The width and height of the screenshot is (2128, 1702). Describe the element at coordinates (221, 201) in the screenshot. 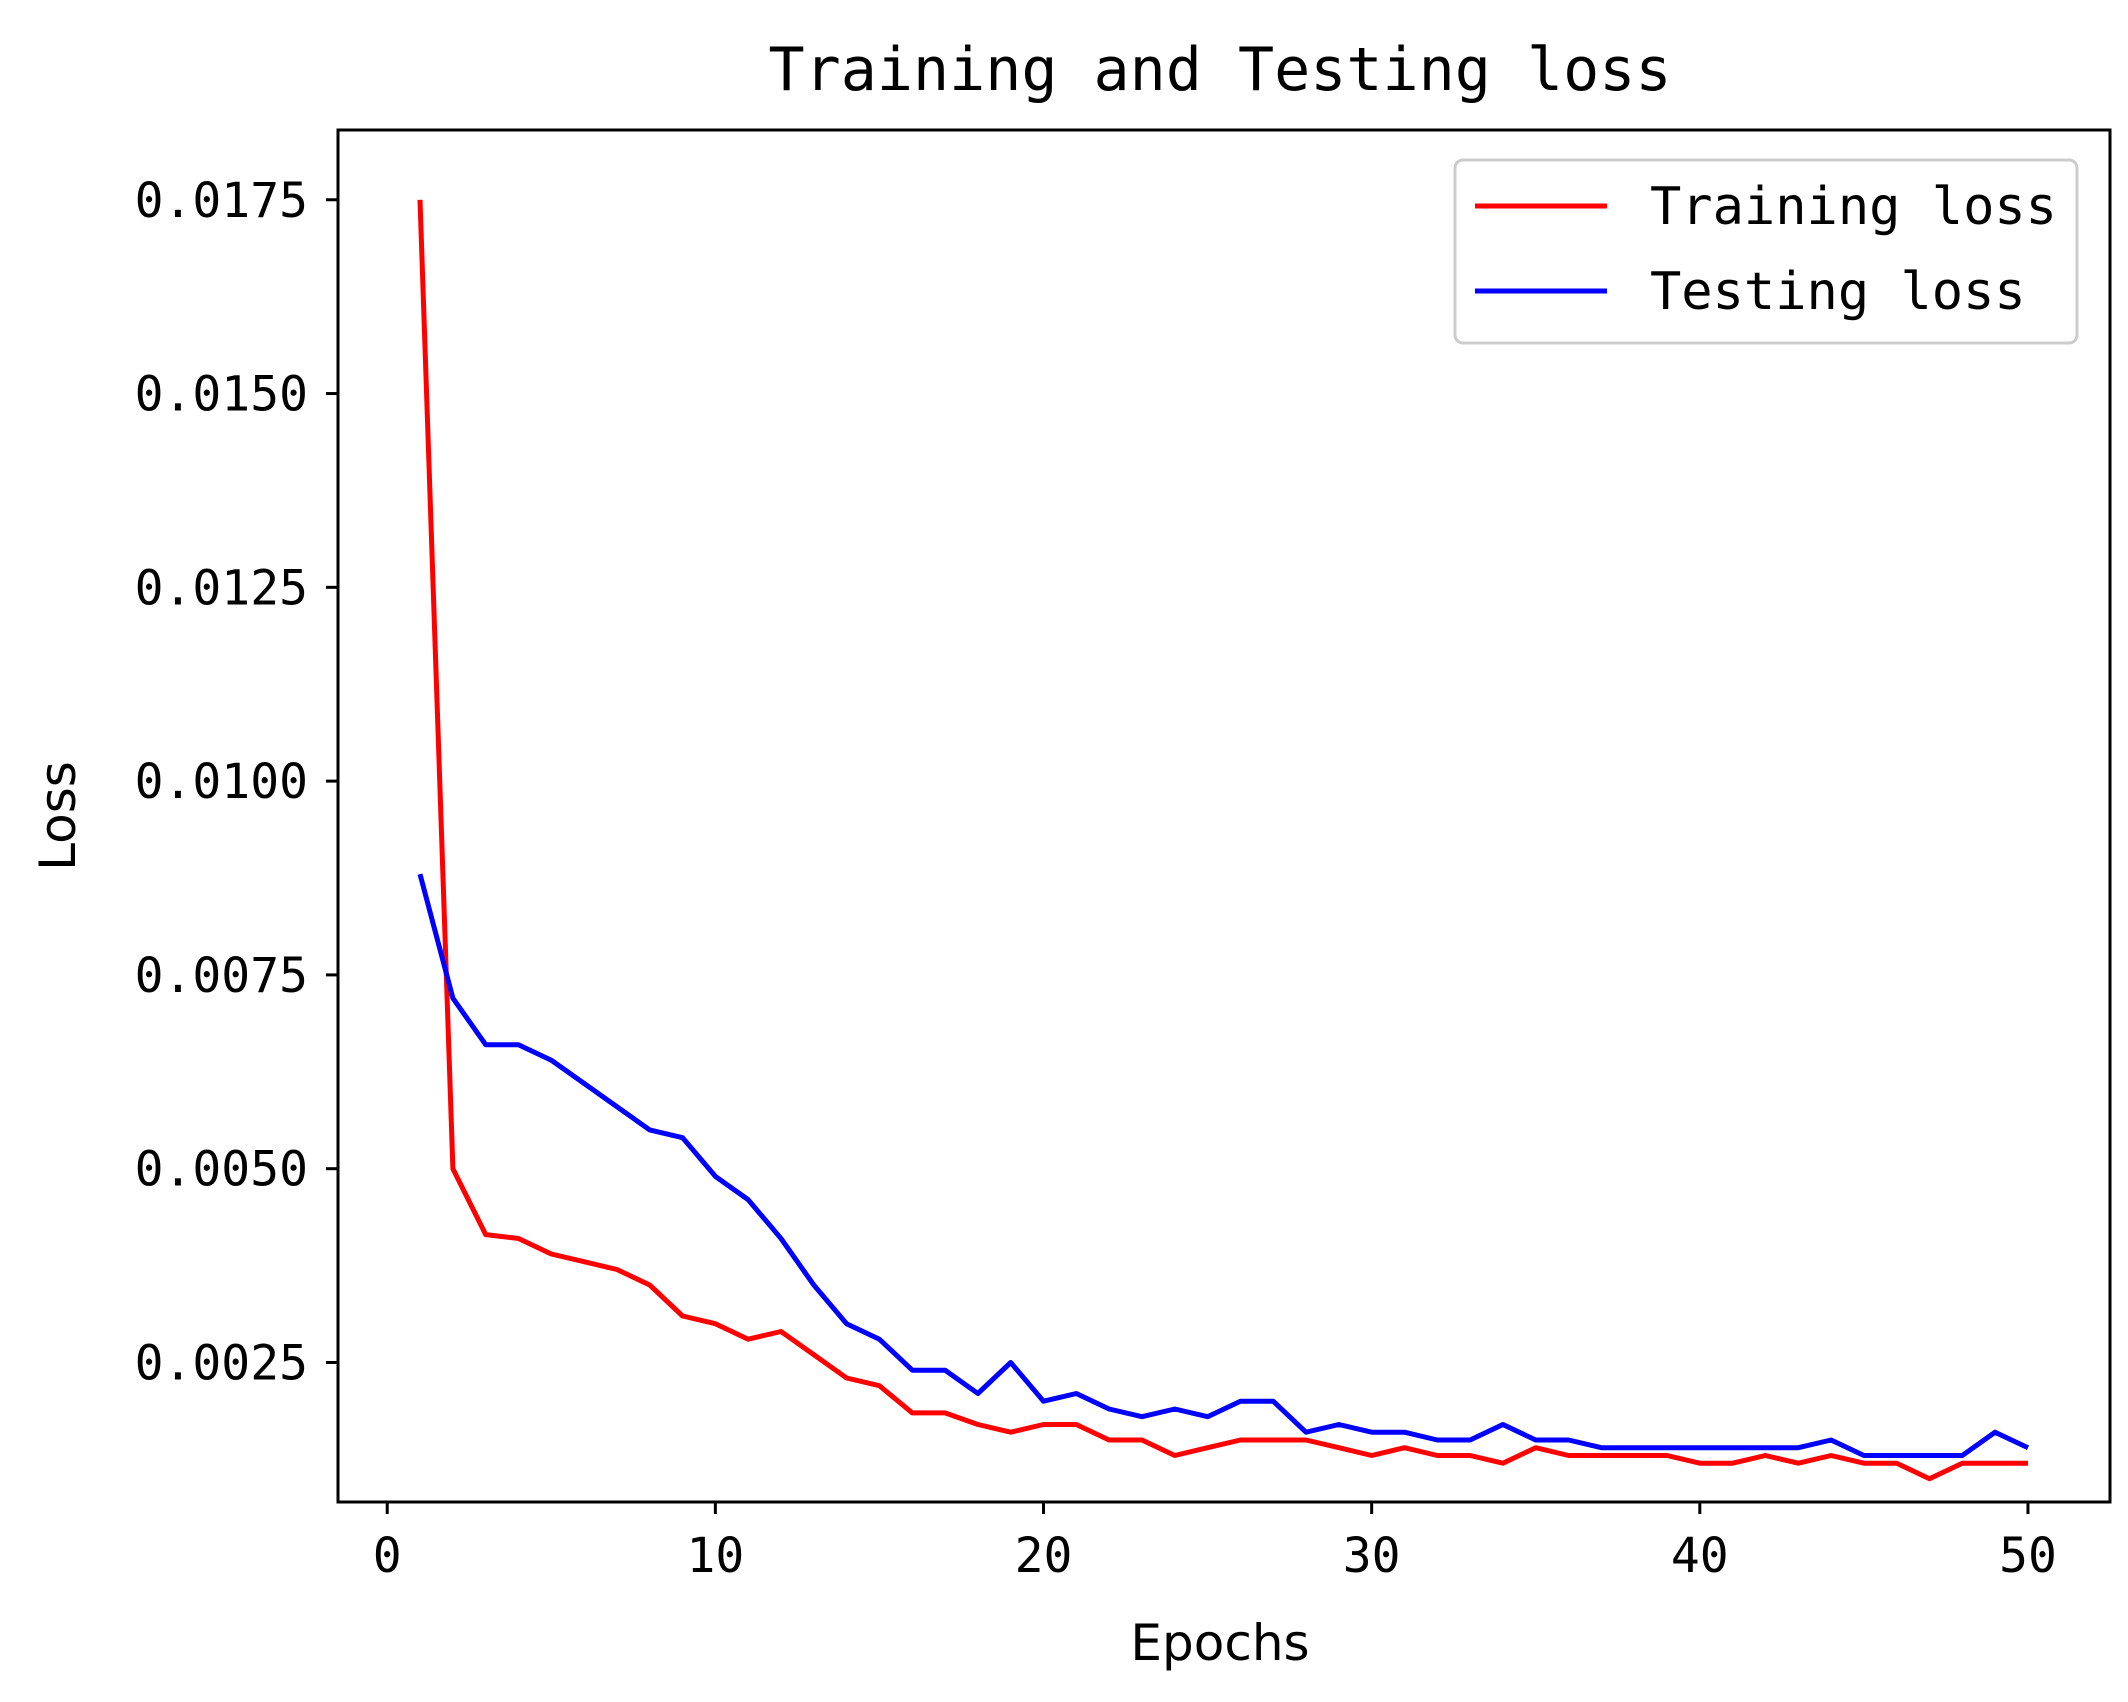

I see `y-tick-label: 0.0175` at that location.